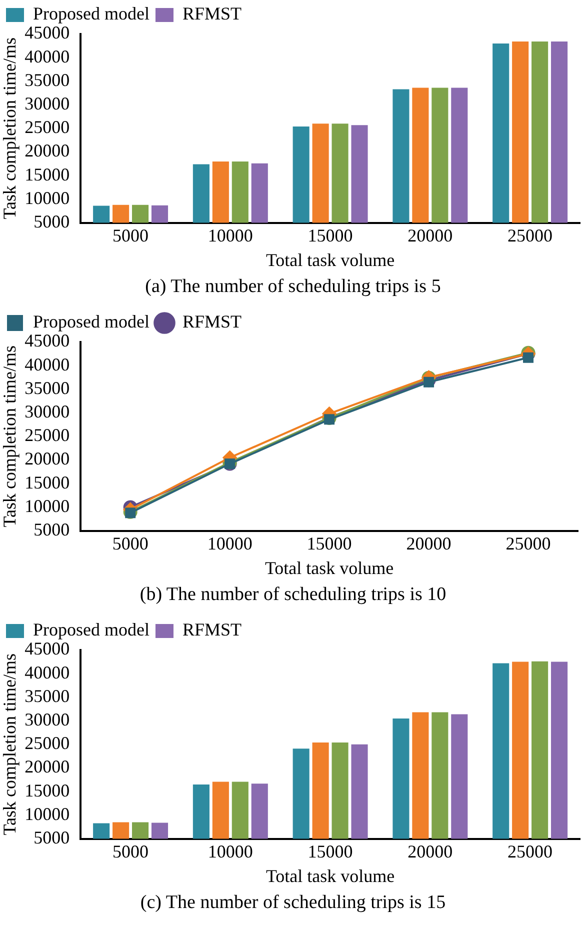 This screenshot has height=925, width=586. What do you see at coordinates (293, 595) in the screenshot?
I see `text: (b) The number of scheduling trips is 10` at bounding box center [293, 595].